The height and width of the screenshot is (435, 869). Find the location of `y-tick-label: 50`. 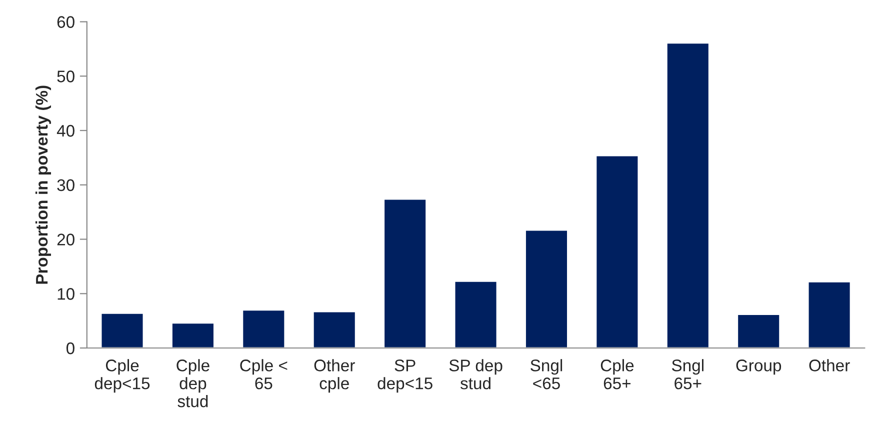

y-tick-label: 50 is located at coordinates (65, 76).